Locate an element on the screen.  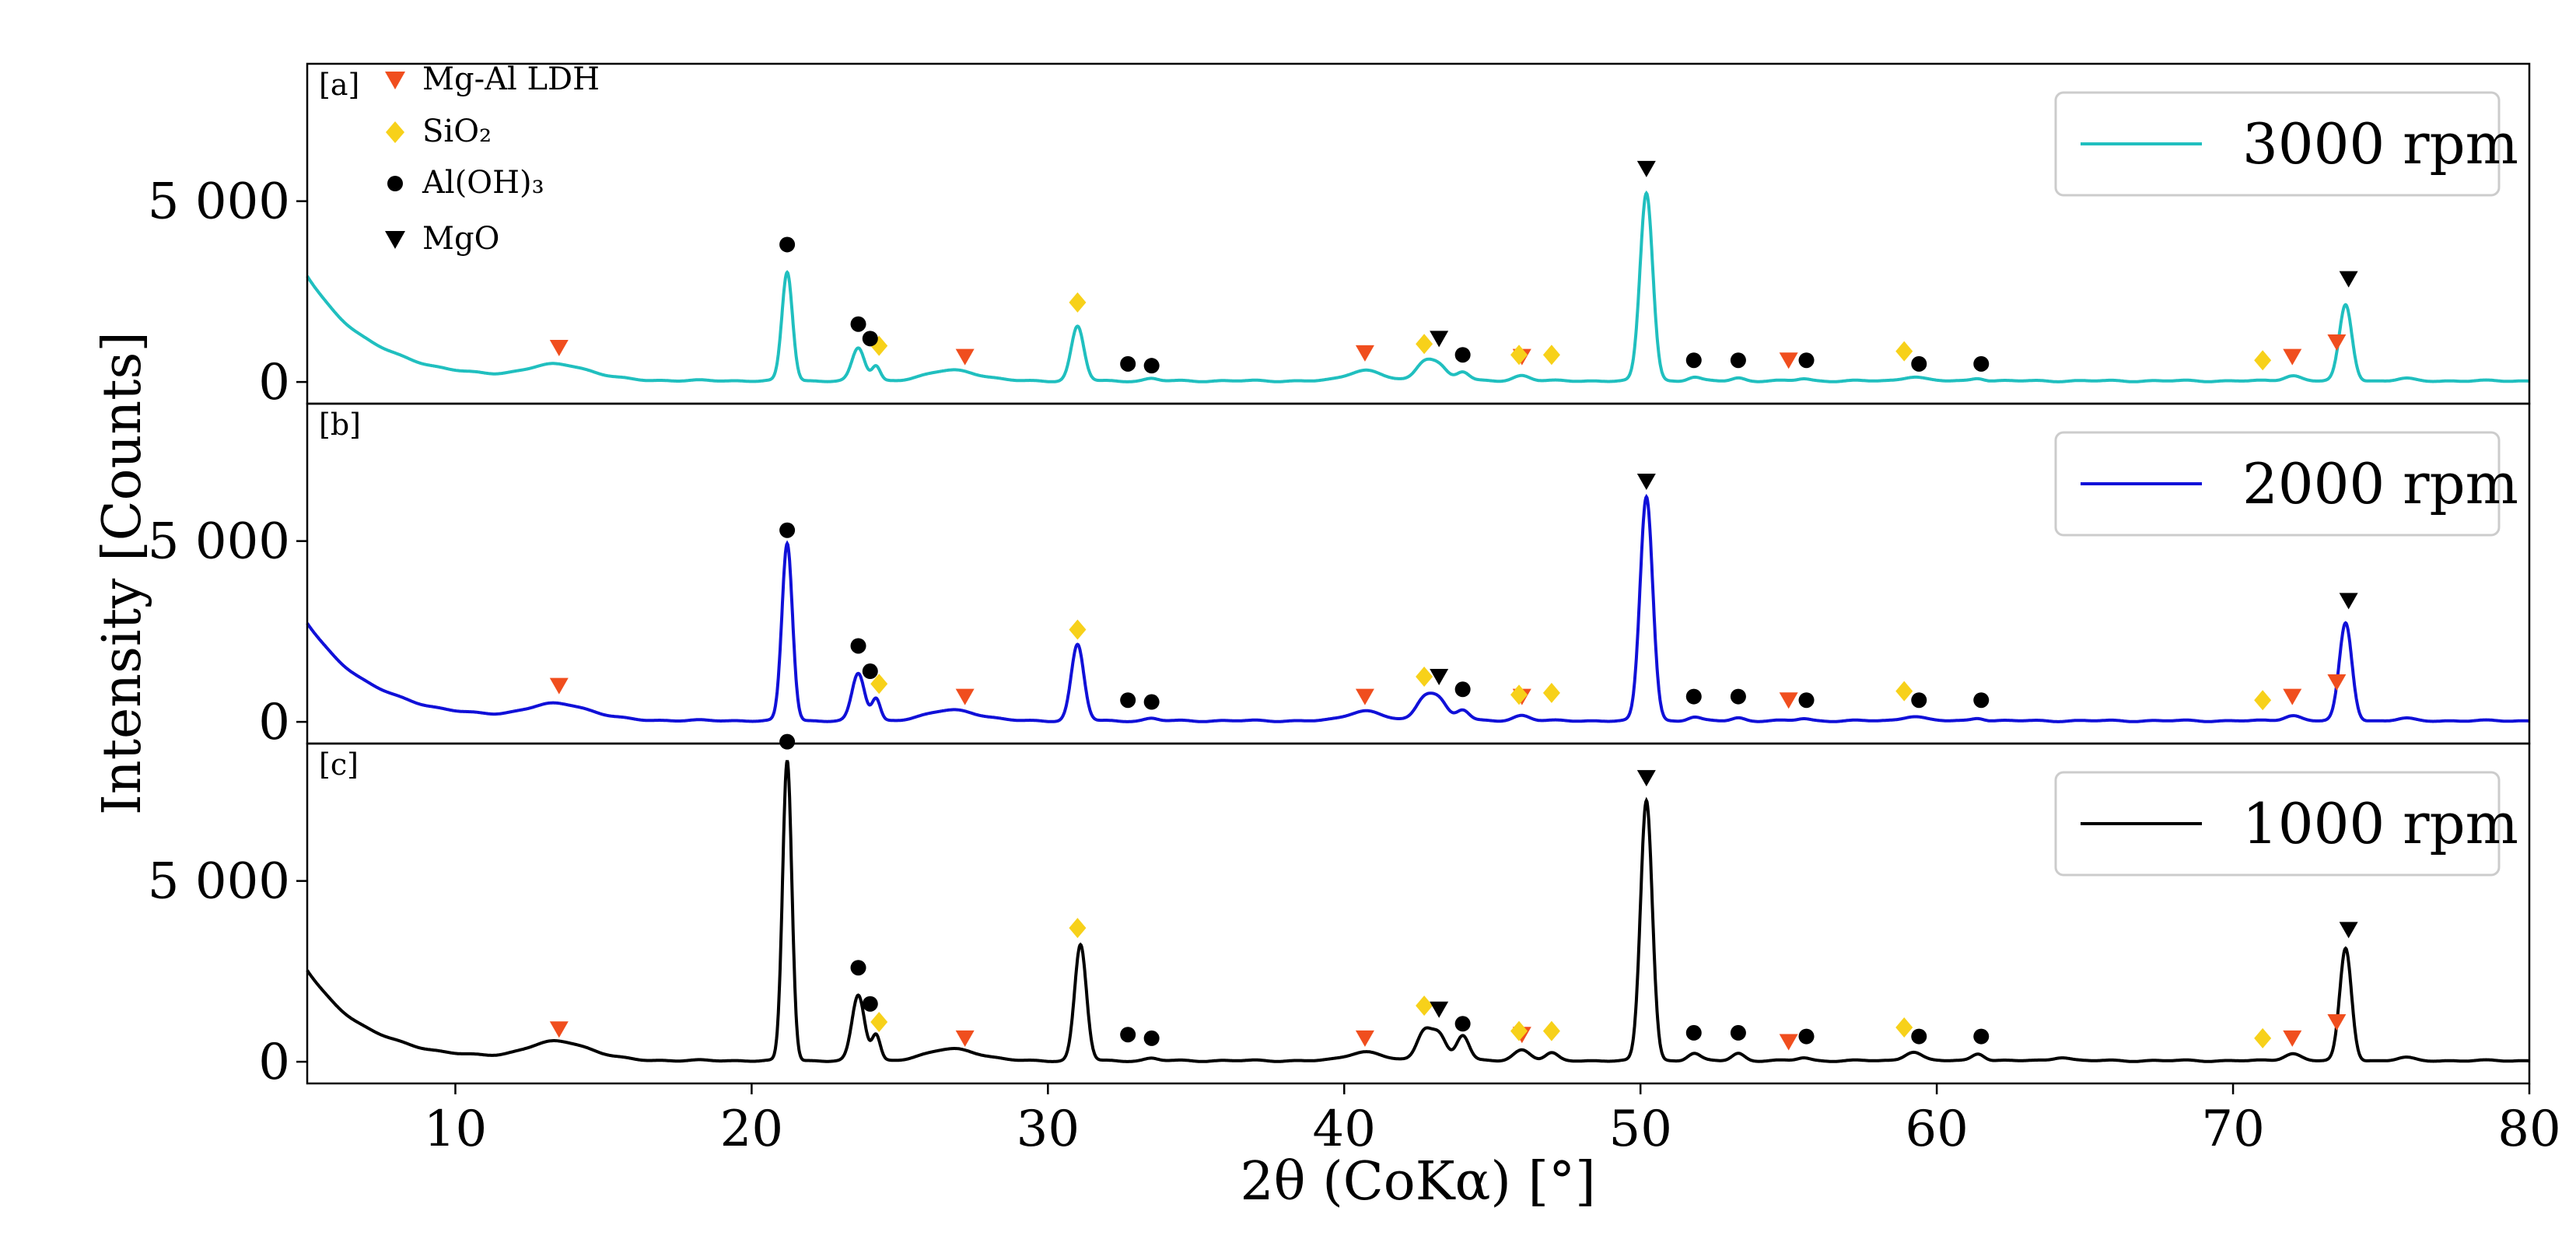
legend-marker-mgo is located at coordinates (395, 240).